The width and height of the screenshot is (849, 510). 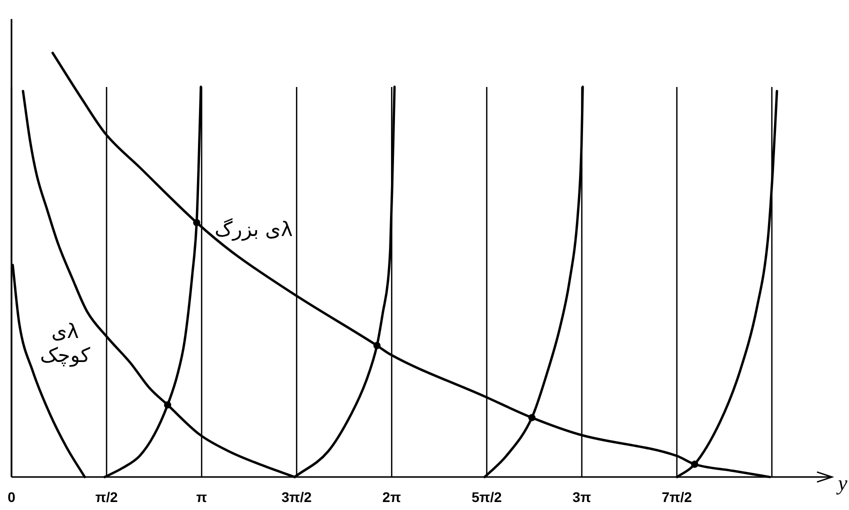 I want to click on x-tick-label: 7π/2, so click(x=677, y=497).